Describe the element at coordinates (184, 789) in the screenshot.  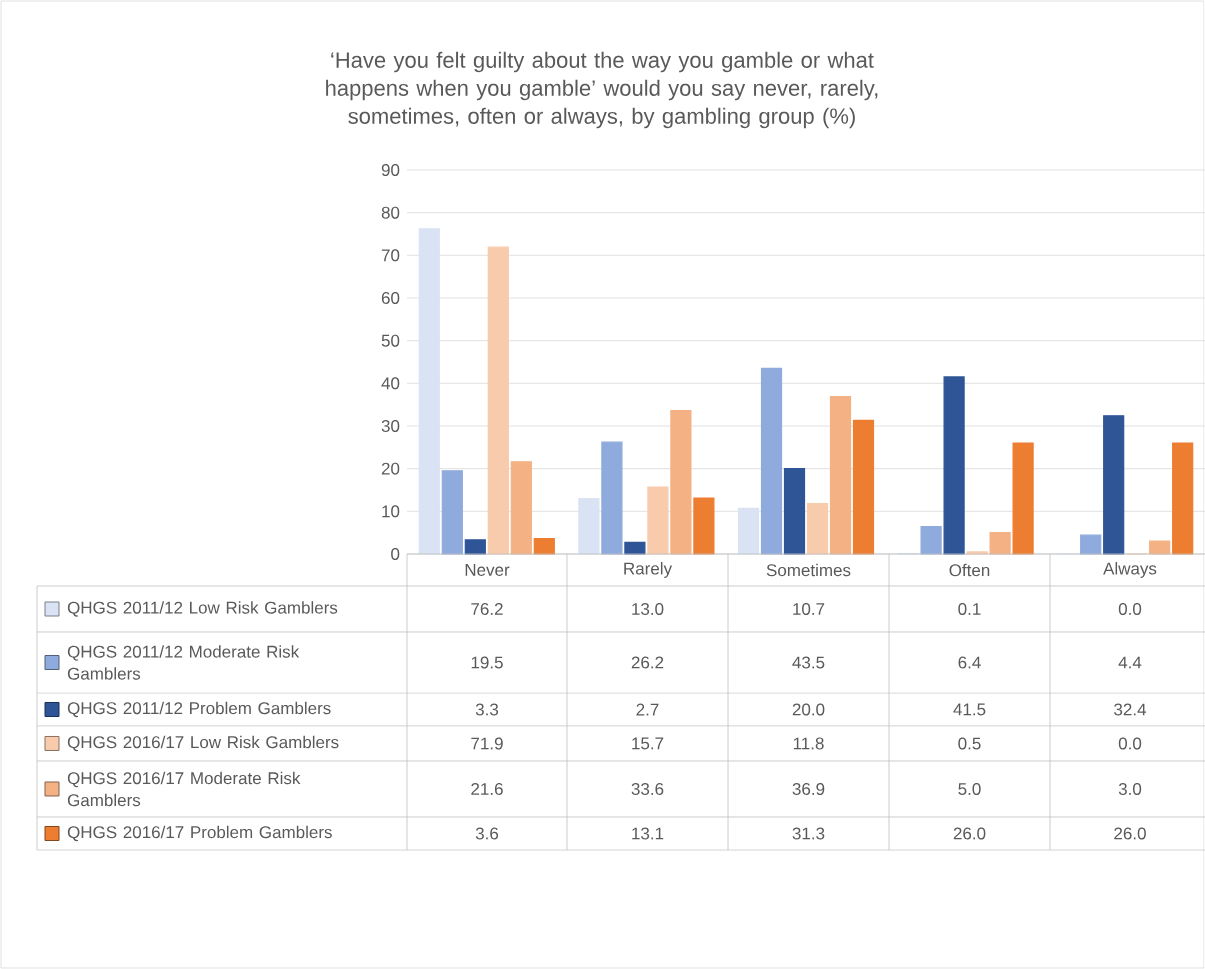
I see `legend-label: QHGS 2016/17 Moderate Risk Gamblers` at that location.